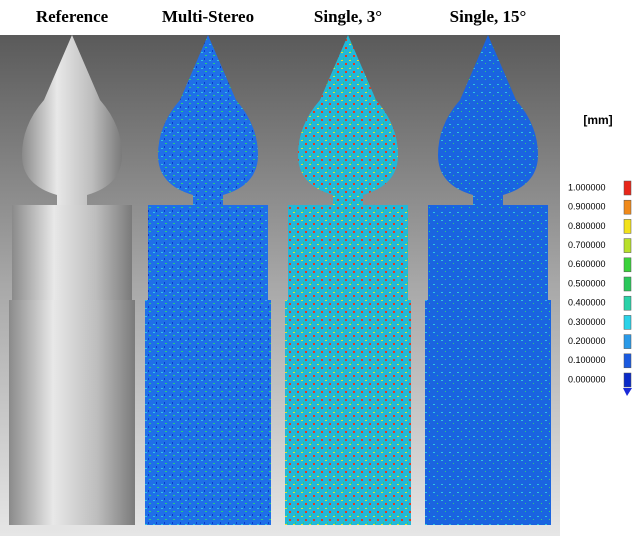  What do you see at coordinates (208, 16) in the screenshot?
I see `panel-title: Multi-Stereo` at bounding box center [208, 16].